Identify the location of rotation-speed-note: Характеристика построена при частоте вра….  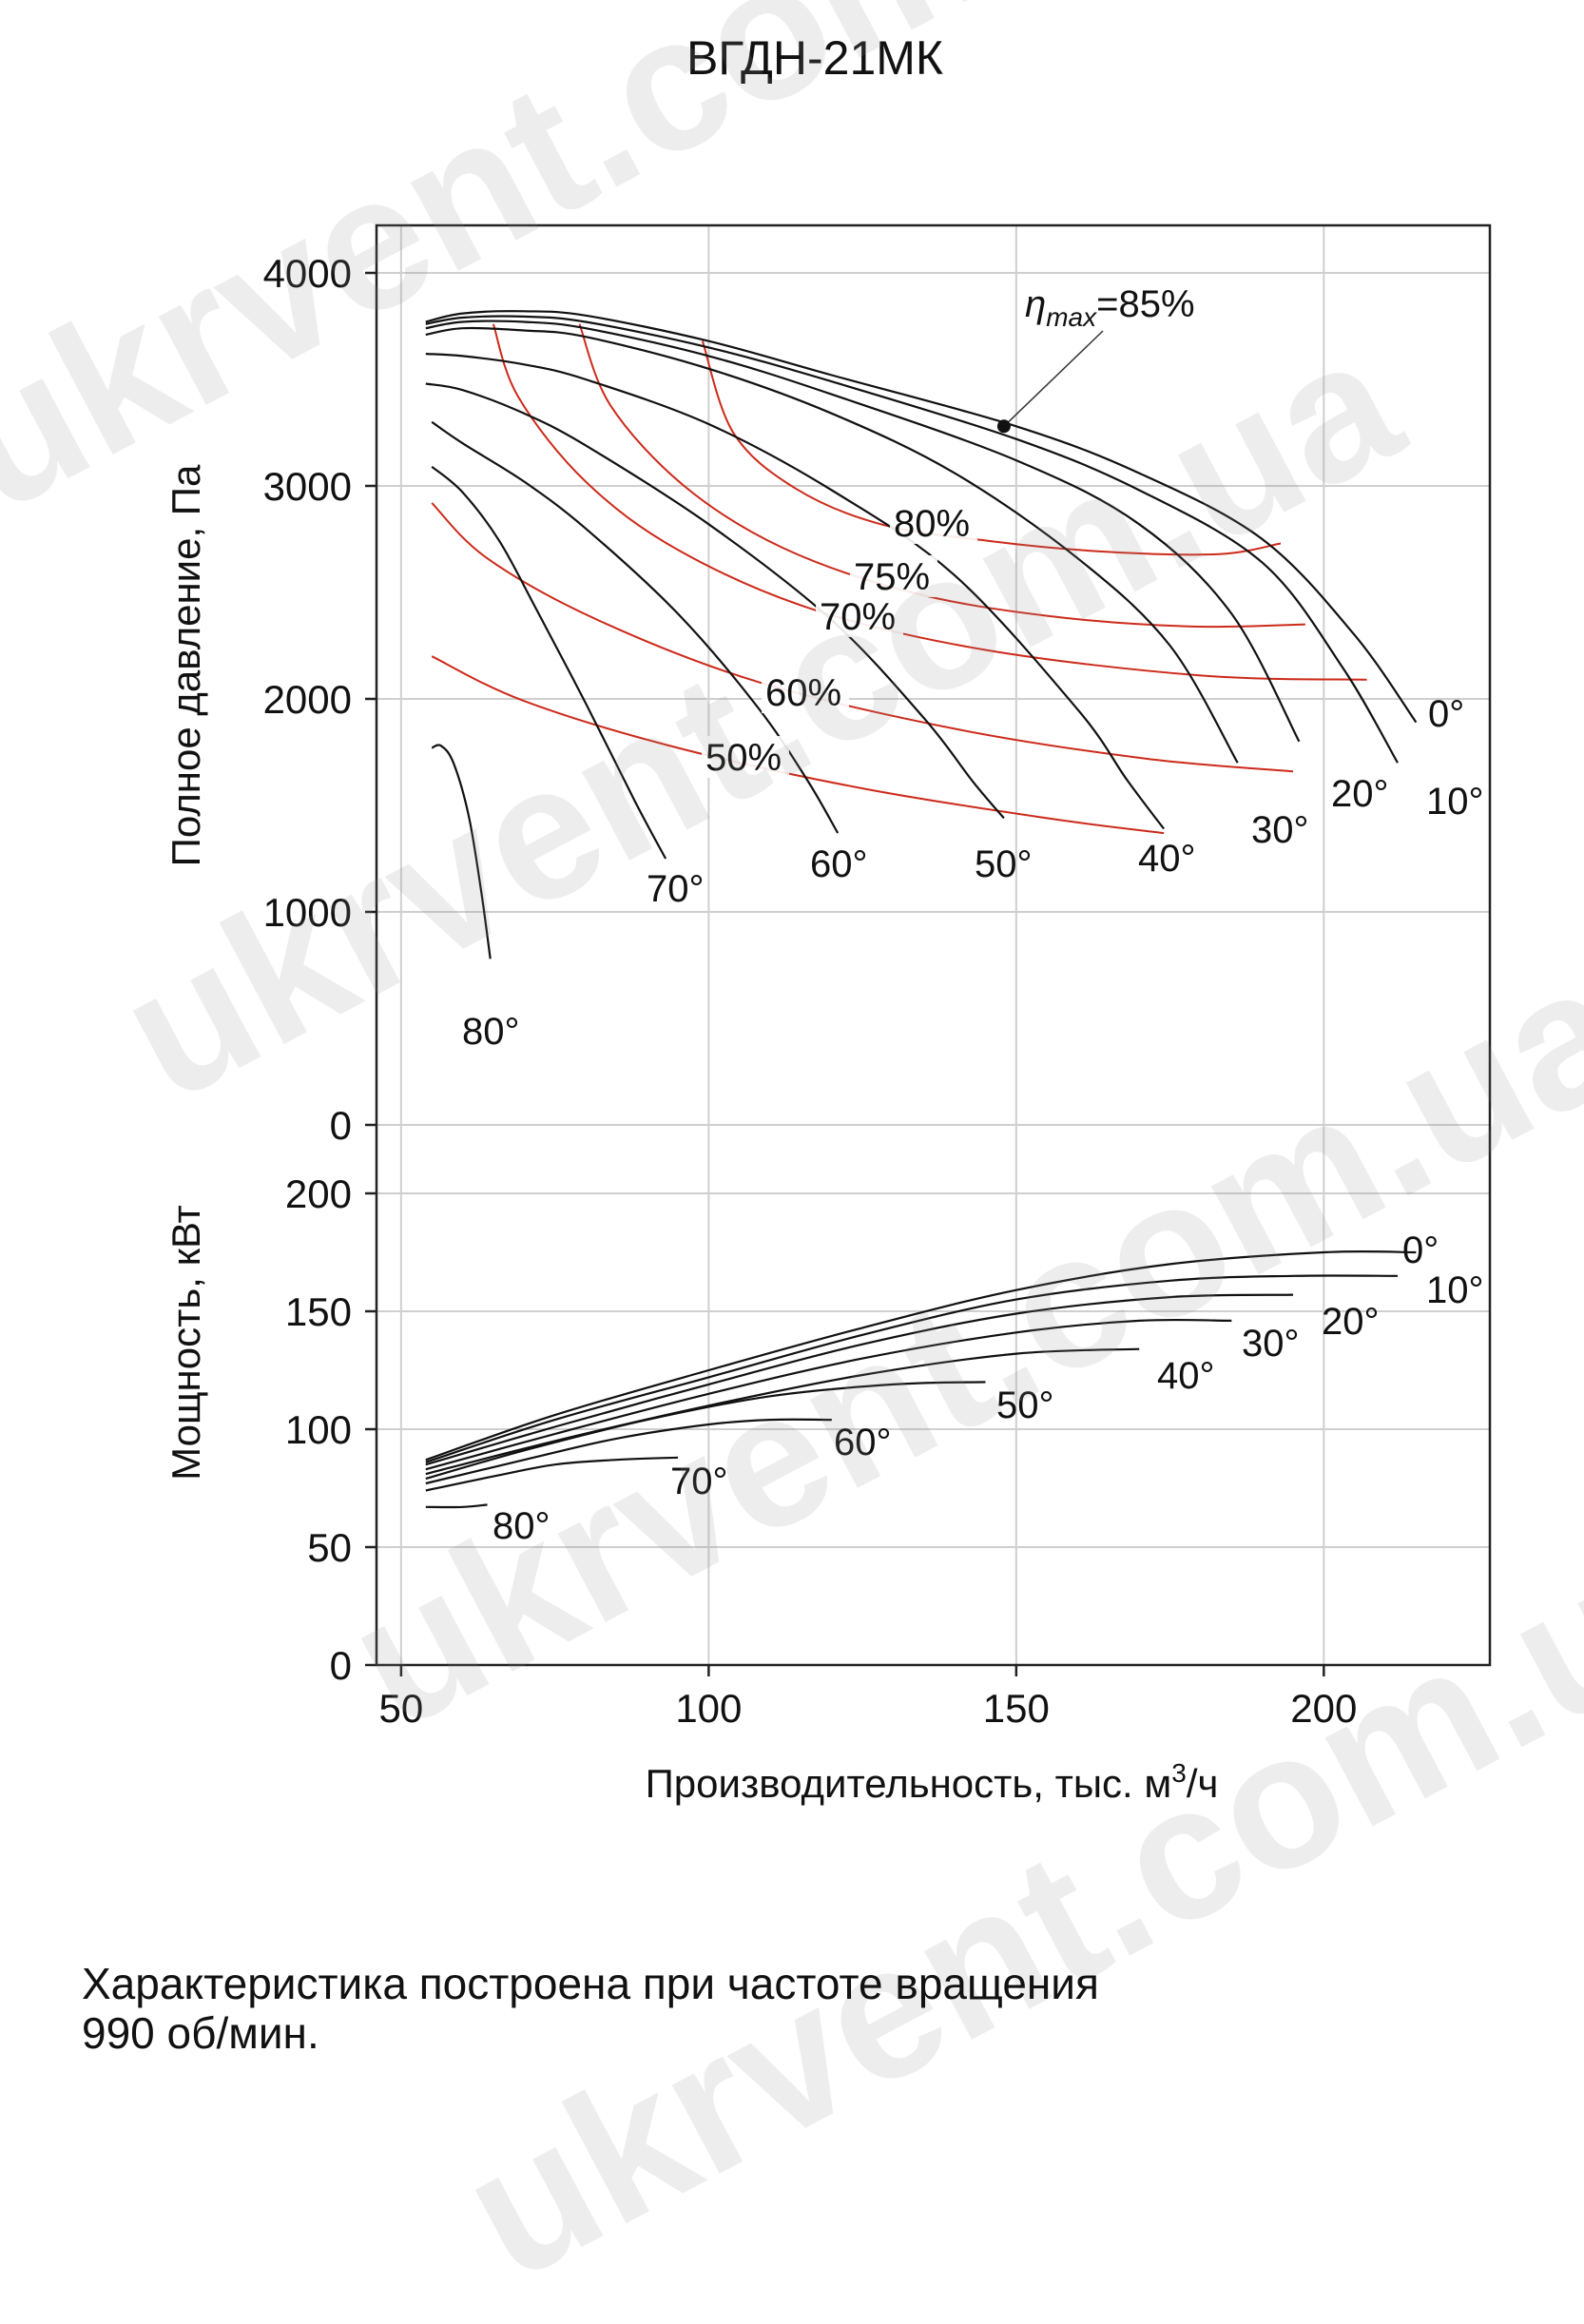
(795, 2008).